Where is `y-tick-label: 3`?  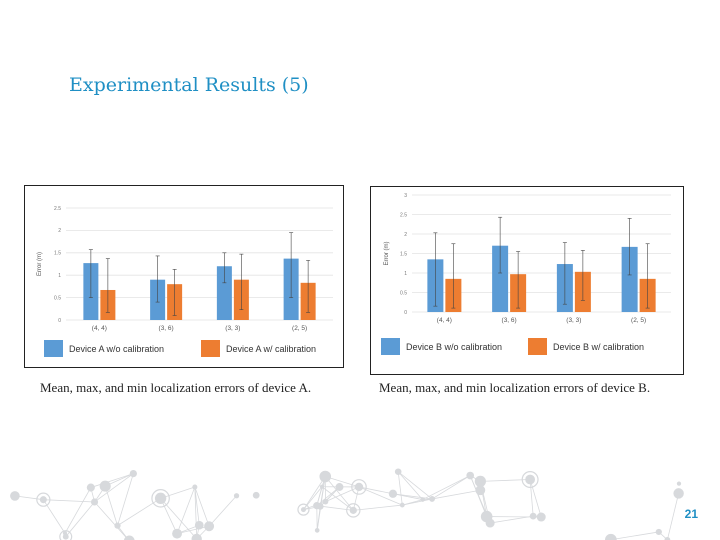 y-tick-label: 3 is located at coordinates (405, 196).